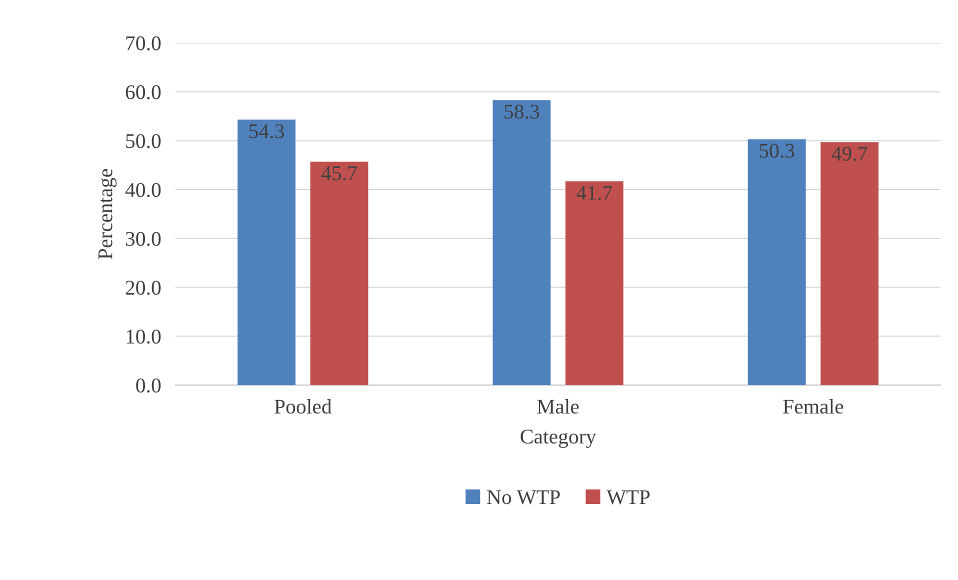  I want to click on x-axis-title: Category, so click(558, 439).